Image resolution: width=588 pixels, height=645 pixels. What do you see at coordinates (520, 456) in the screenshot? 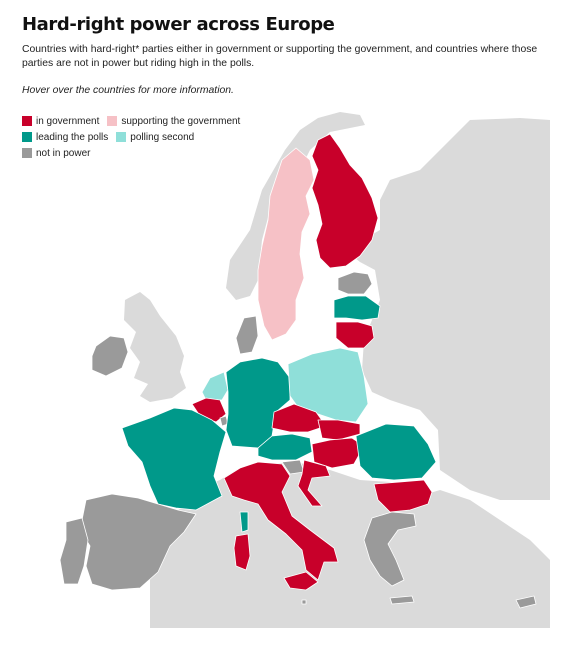
I see `background-iceland-strip` at bounding box center [520, 456].